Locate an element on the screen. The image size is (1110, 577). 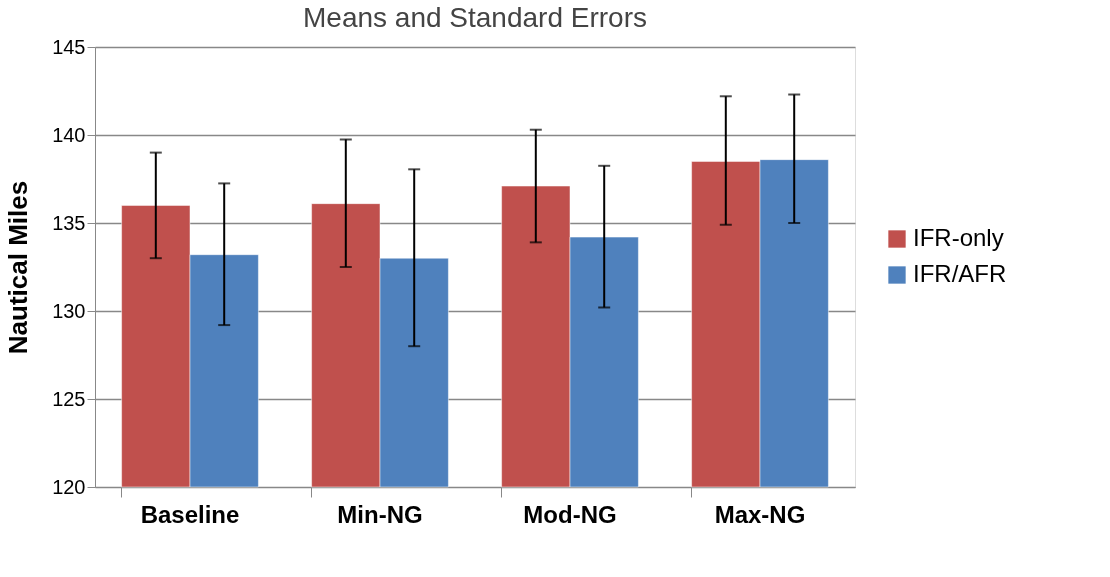
x-tick-label: Max-NG is located at coordinates (760, 514).